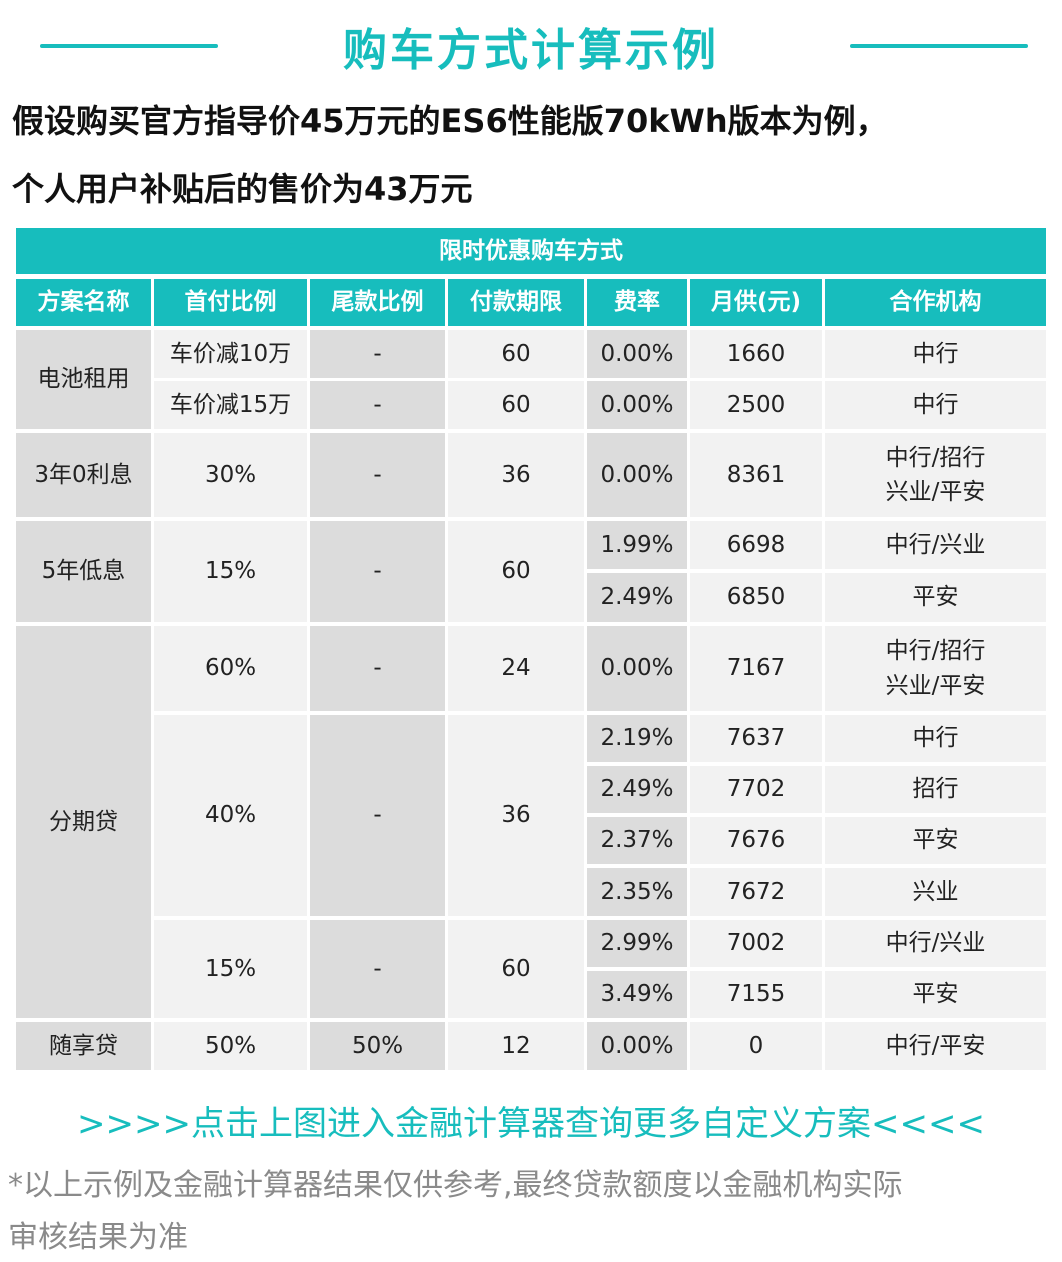 The image size is (1062, 1262). What do you see at coordinates (230, 815) in the screenshot?
I see `down-payment-cell: 40%` at bounding box center [230, 815].